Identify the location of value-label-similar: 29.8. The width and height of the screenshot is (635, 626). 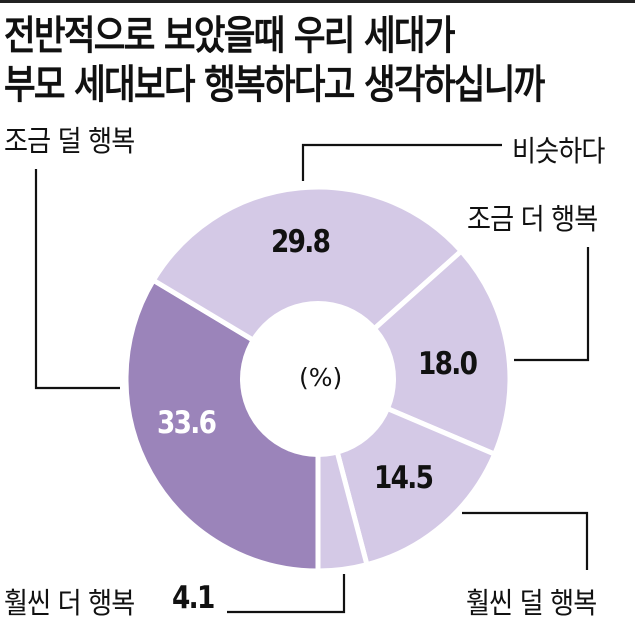
(301, 242).